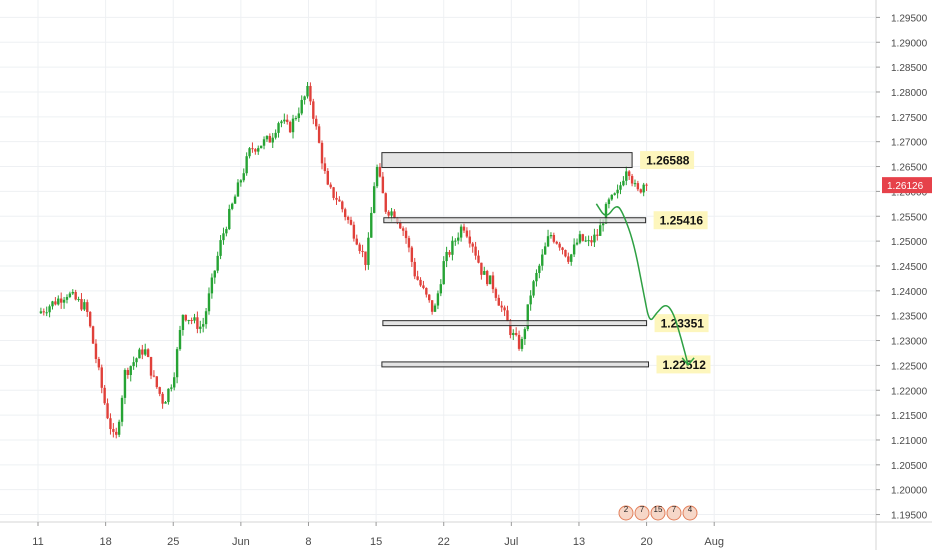  I want to click on x-tick-label: Aug, so click(714, 542).